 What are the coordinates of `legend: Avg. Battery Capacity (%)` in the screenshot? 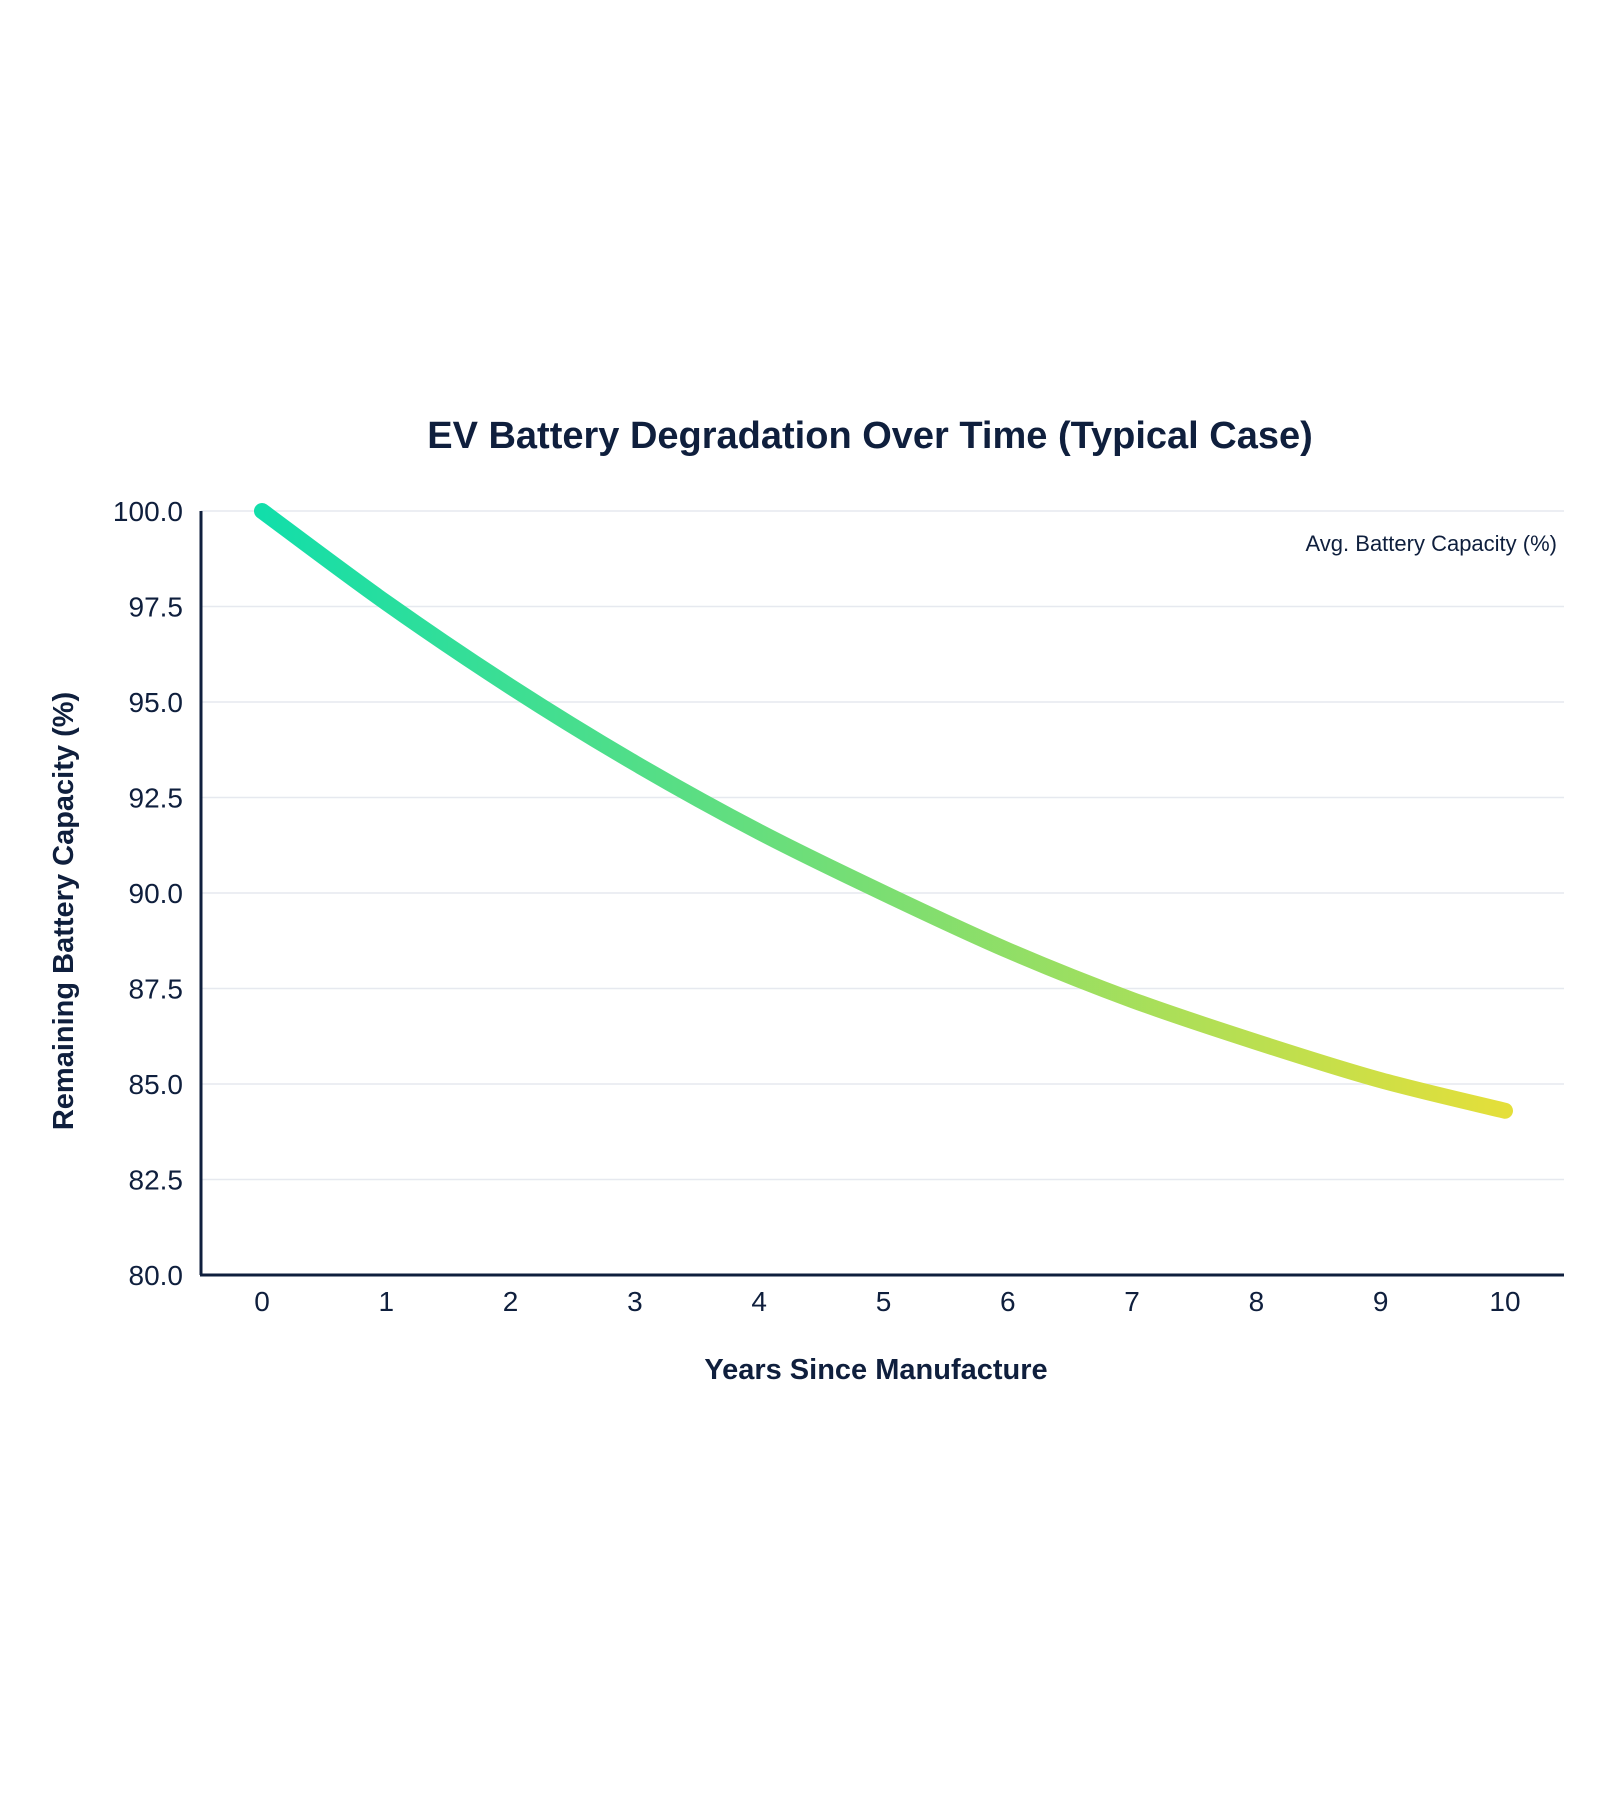 It's located at (1391, 543).